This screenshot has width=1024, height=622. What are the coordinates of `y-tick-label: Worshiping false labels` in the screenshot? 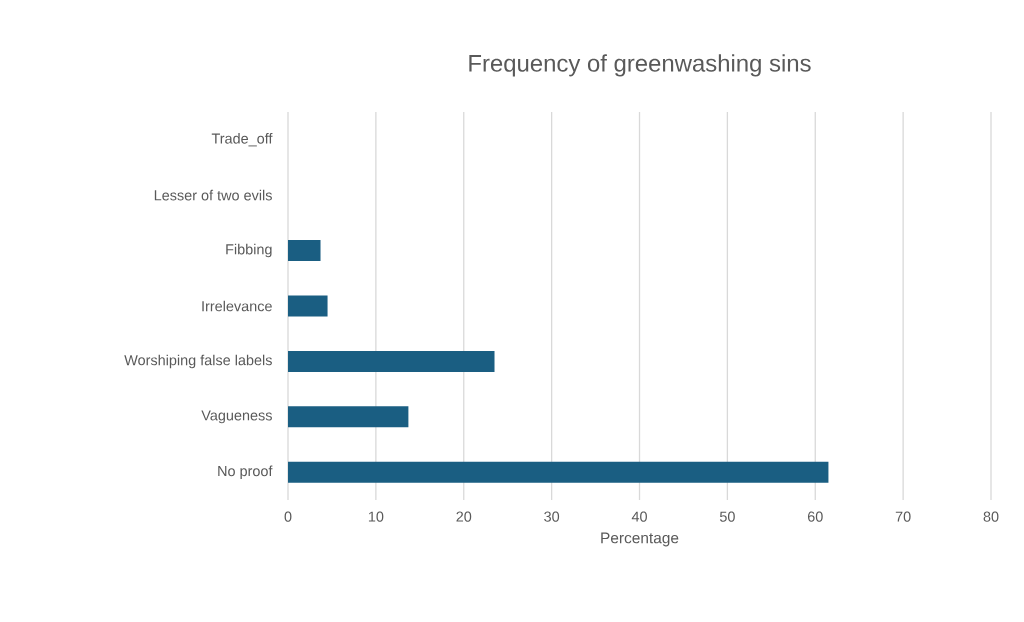 It's located at (198, 361).